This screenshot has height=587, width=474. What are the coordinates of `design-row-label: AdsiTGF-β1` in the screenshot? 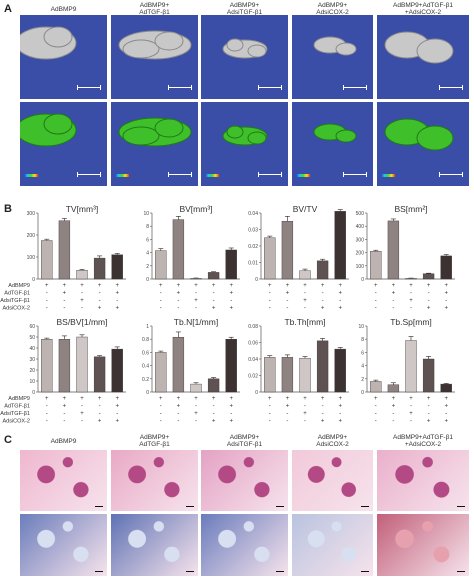 It's located at (15, 414).